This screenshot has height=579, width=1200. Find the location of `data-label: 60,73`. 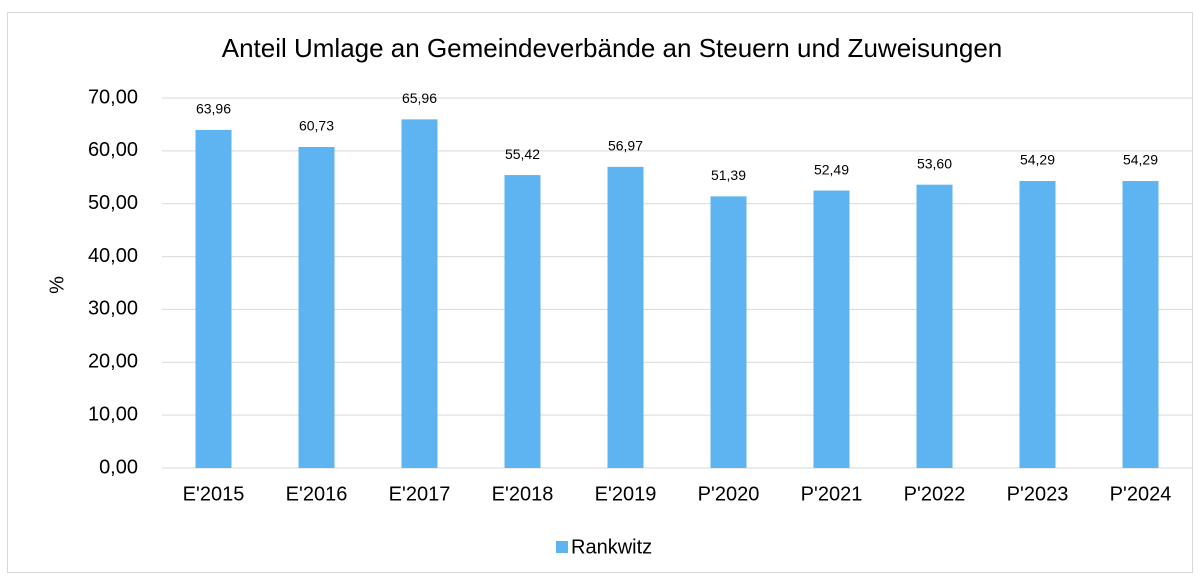

data-label: 60,73 is located at coordinates (316, 126).